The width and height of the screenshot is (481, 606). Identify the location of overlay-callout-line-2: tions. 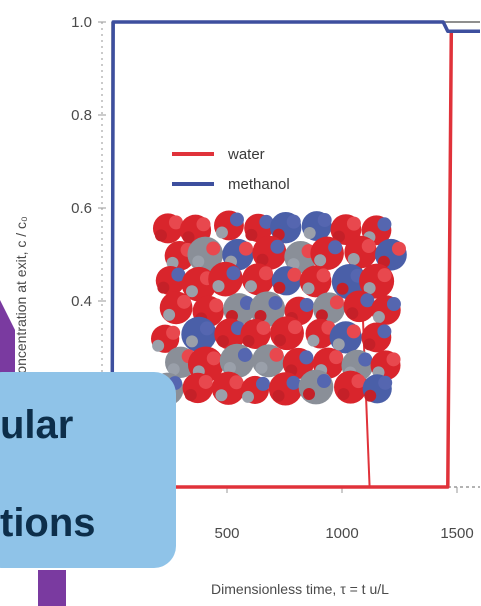
(48, 523).